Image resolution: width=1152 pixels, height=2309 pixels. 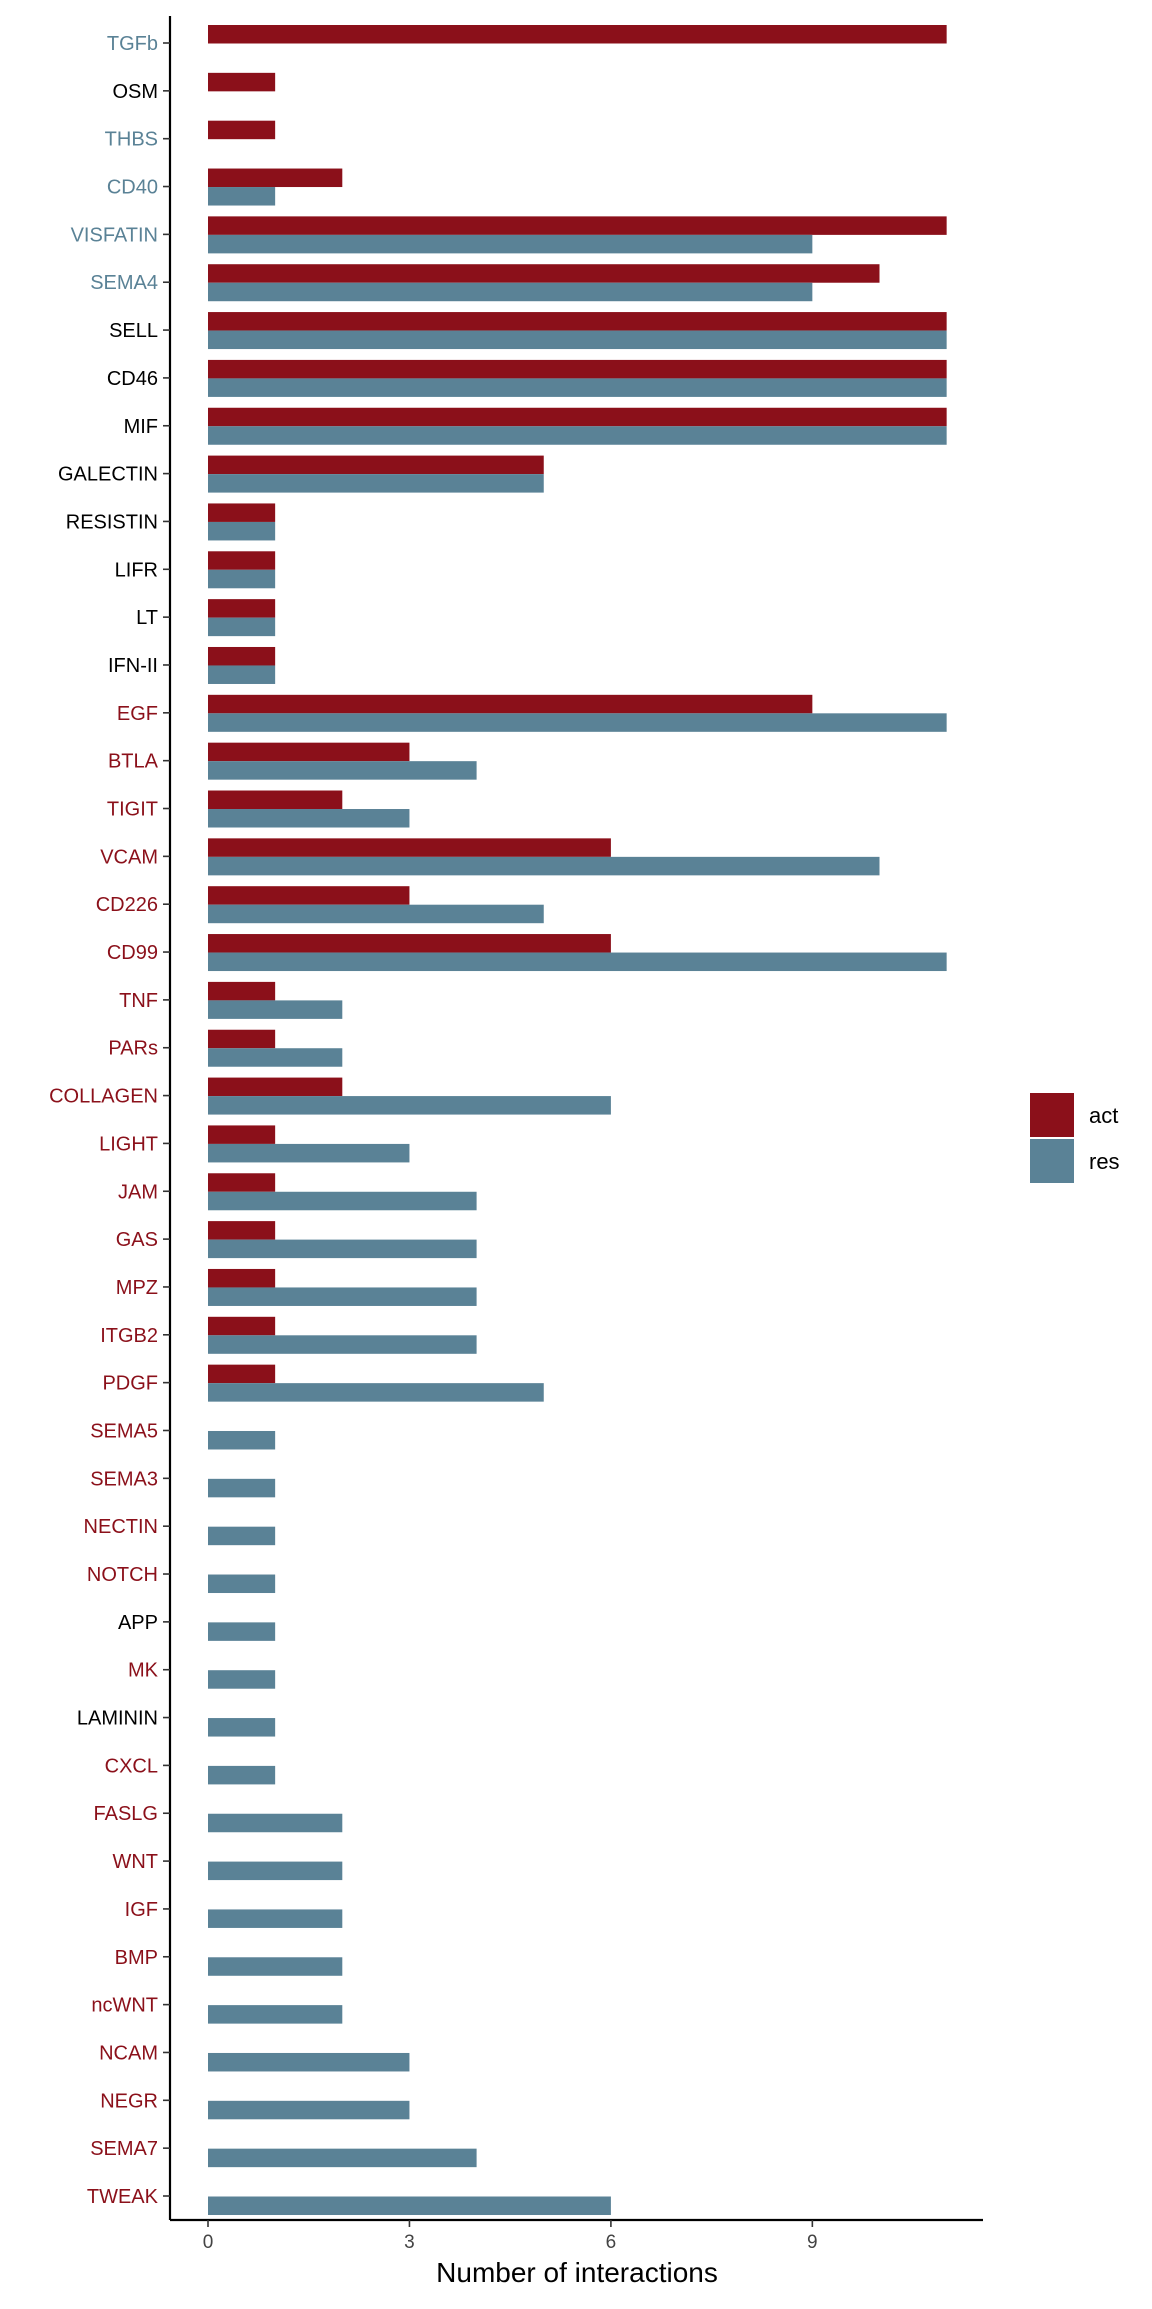 What do you see at coordinates (242, 196) in the screenshot?
I see `bar-res-cd40` at bounding box center [242, 196].